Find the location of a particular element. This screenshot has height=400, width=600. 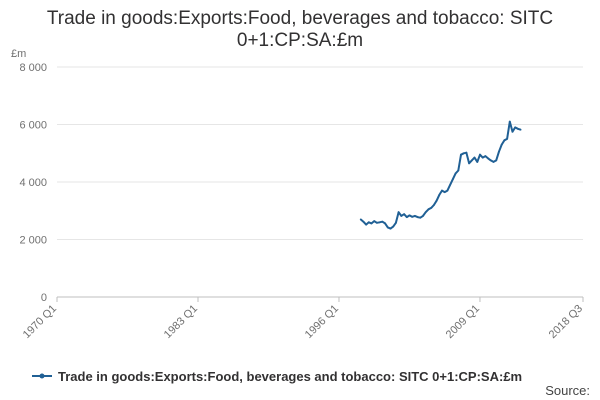

series-line is located at coordinates (440, 175).